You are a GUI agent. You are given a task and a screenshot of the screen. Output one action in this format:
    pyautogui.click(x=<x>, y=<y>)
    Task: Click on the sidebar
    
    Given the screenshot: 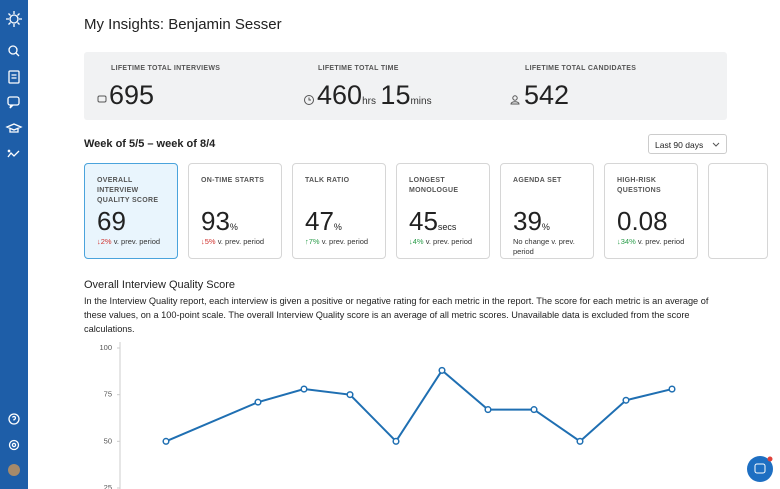 What is the action you would take?
    pyautogui.click(x=14, y=244)
    